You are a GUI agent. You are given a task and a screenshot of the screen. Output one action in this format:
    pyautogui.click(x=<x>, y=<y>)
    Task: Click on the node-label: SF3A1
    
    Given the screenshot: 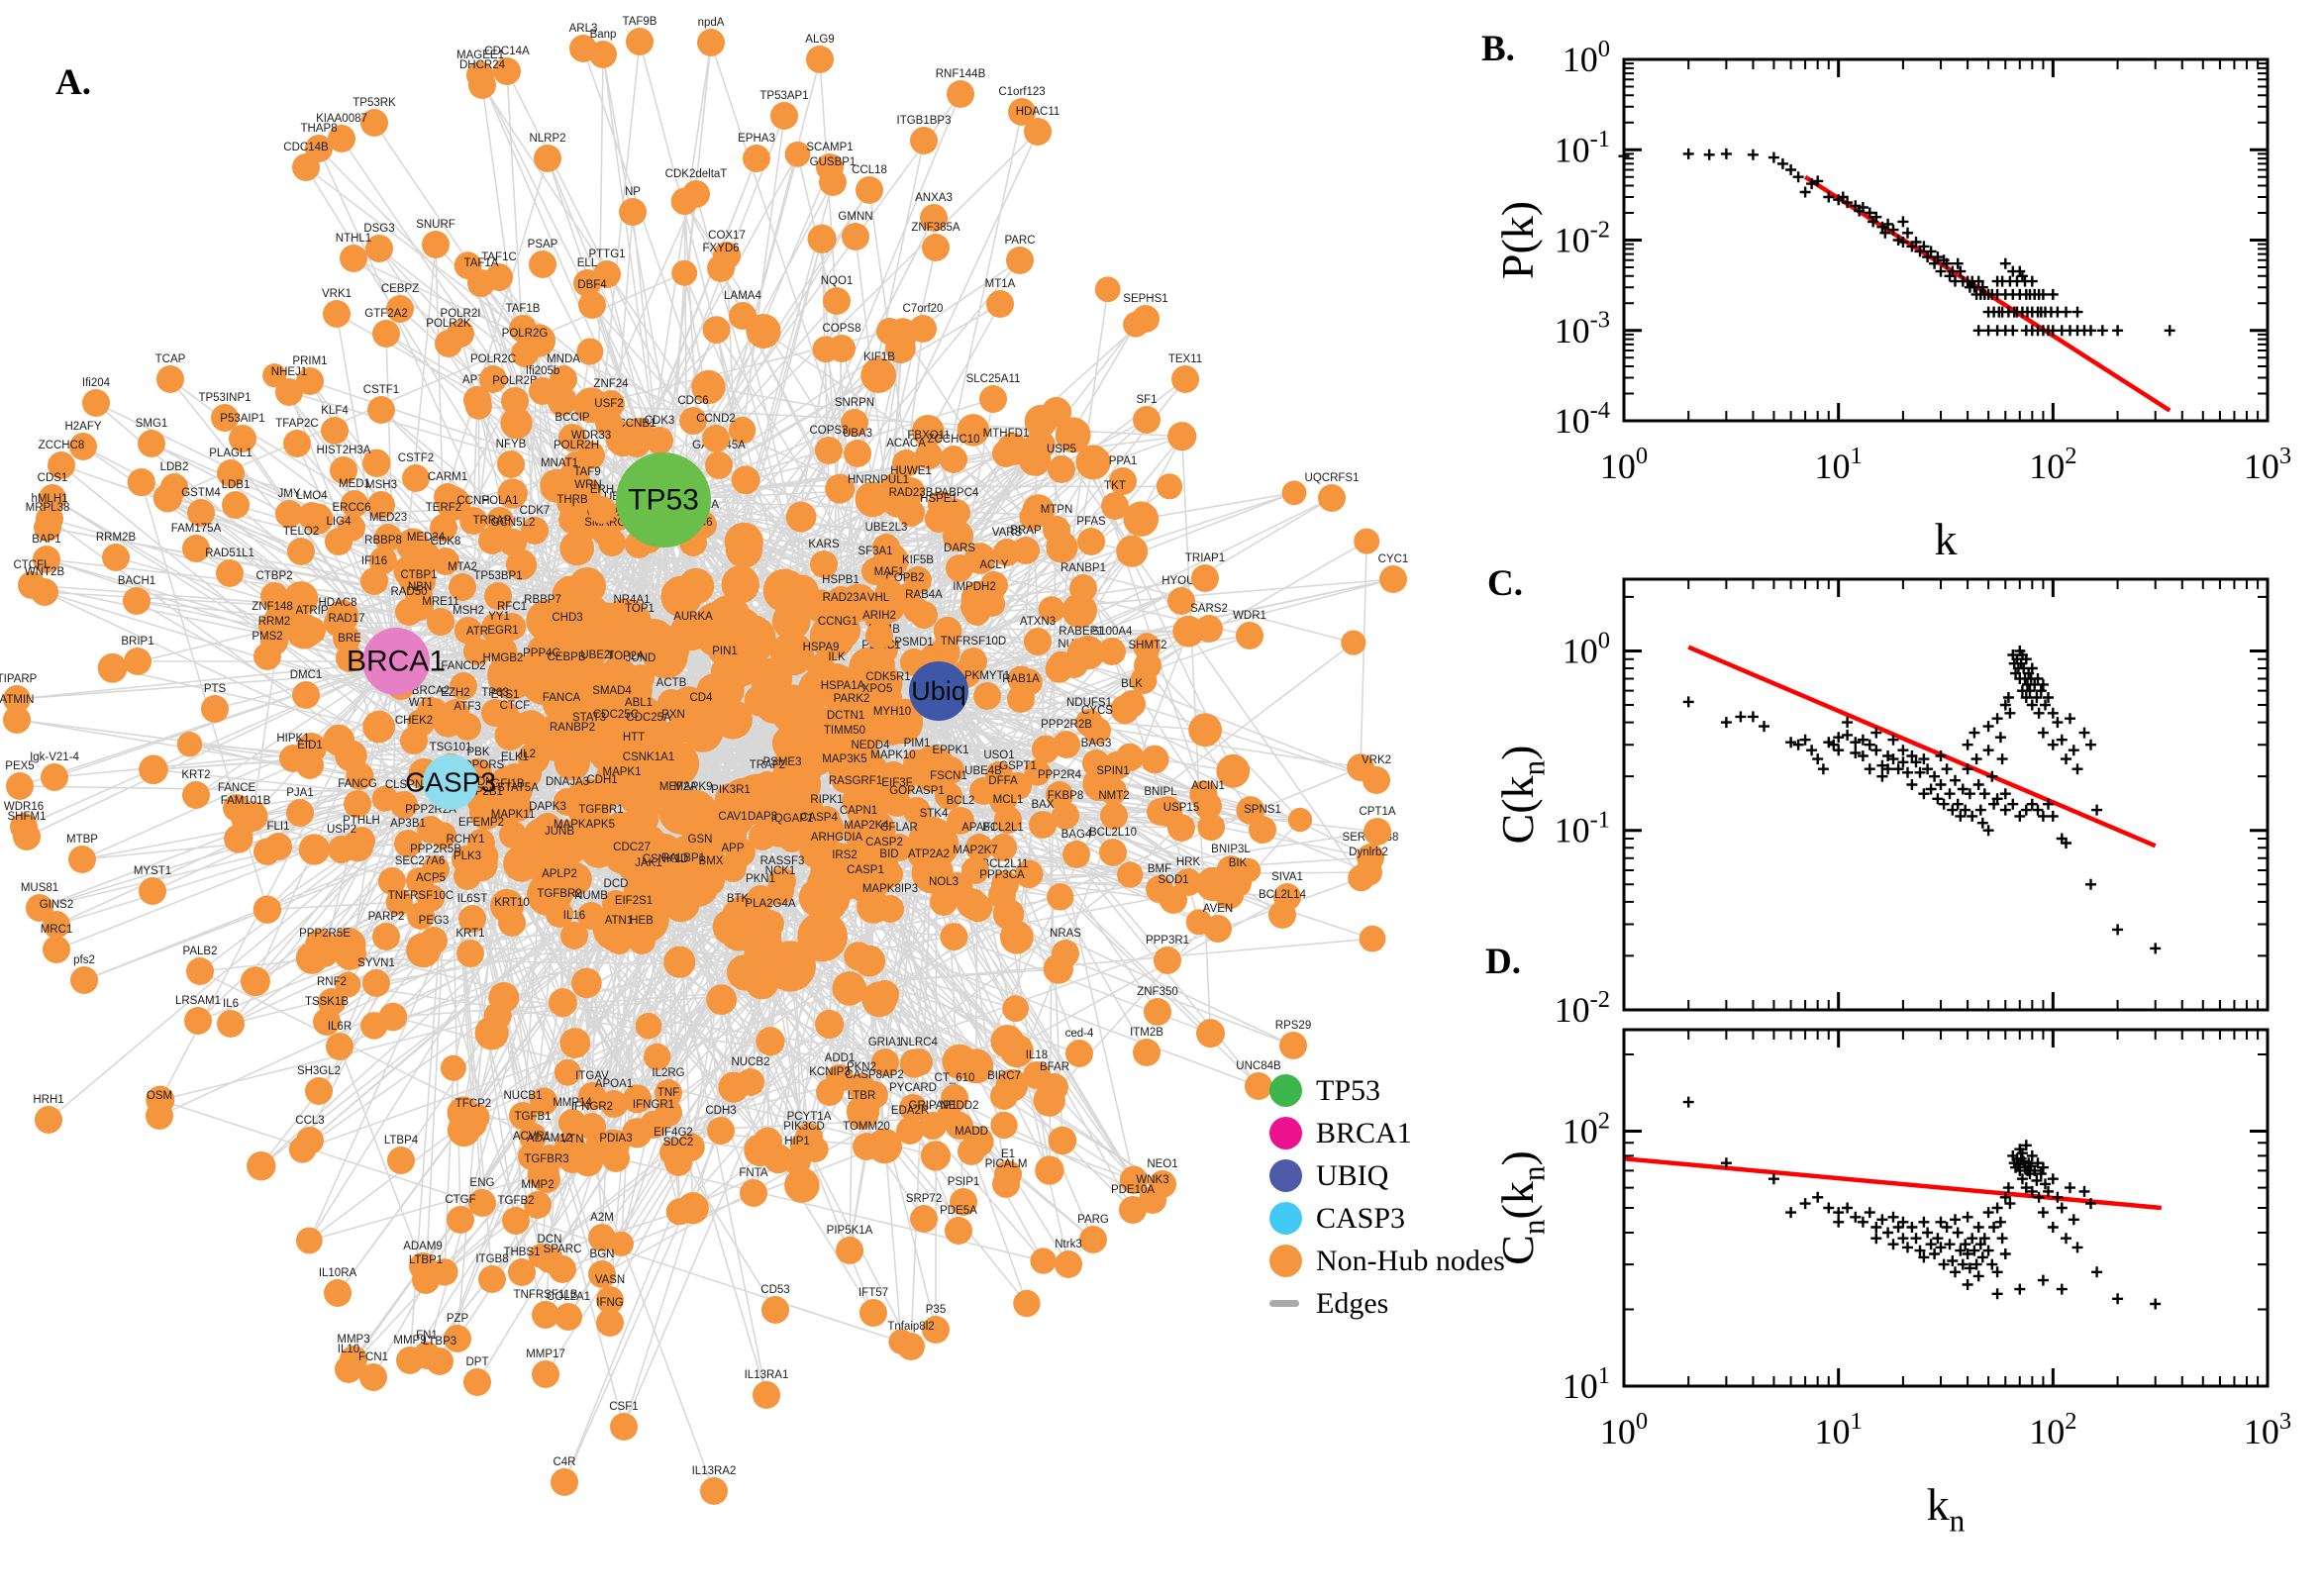 What is the action you would take?
    pyautogui.click(x=875, y=551)
    